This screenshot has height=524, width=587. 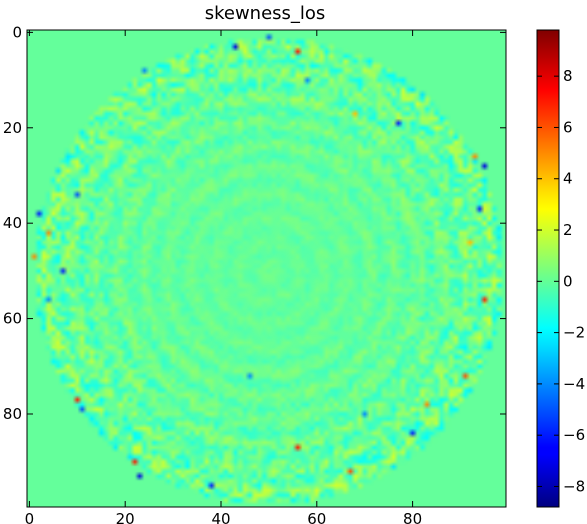 I want to click on y-tick-label: 80, so click(x=12, y=414).